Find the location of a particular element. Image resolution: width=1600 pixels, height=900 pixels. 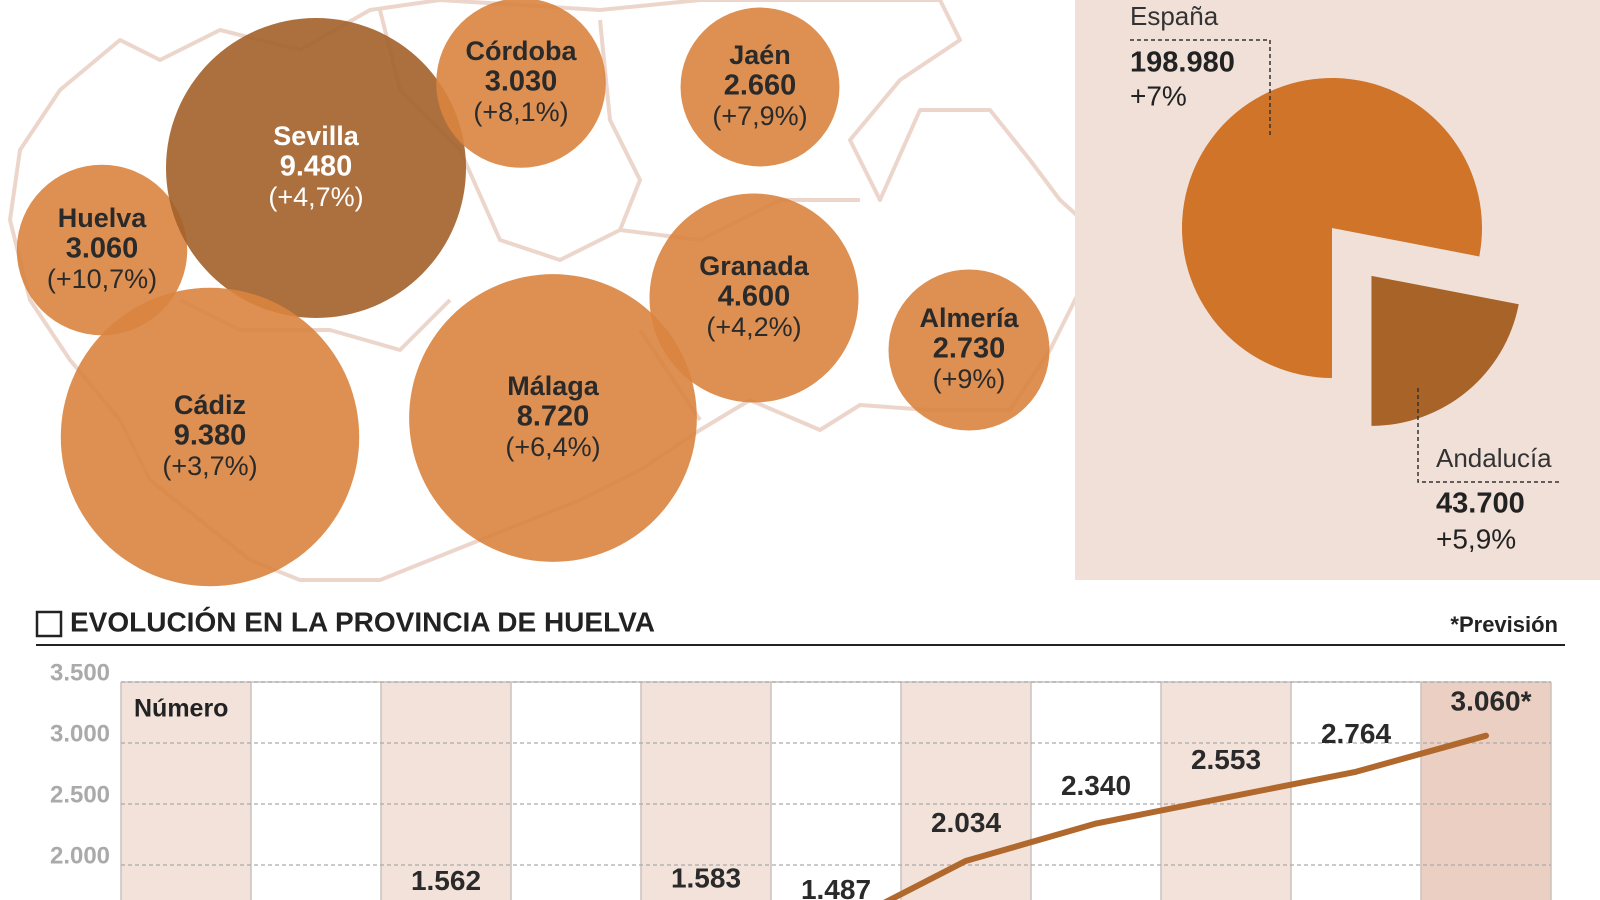

value-label: 3.060* is located at coordinates (1491, 700).